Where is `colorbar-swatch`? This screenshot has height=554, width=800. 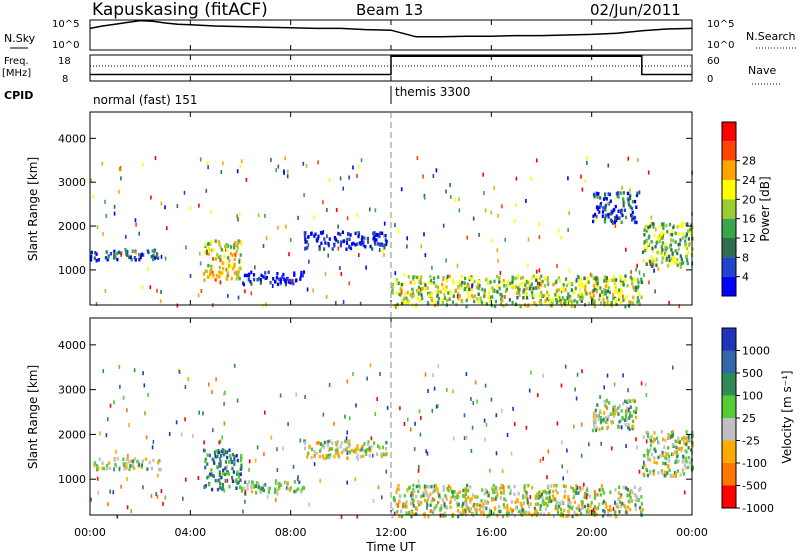
colorbar-swatch is located at coordinates (729, 151).